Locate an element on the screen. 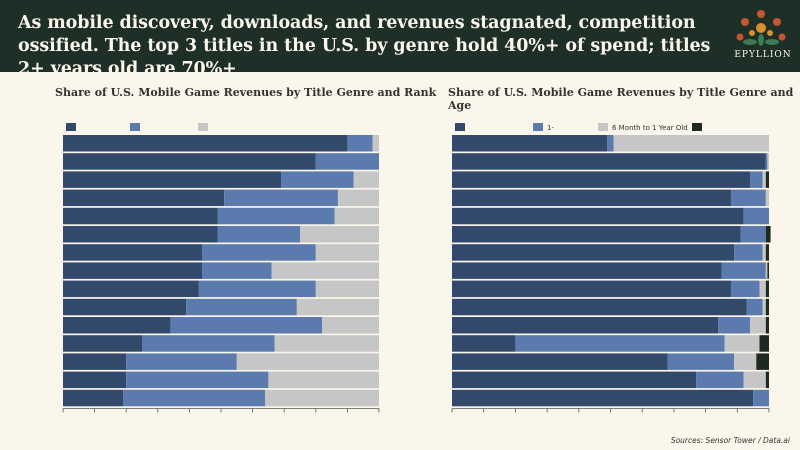  legend-label-2: 6 Month to 1 Year Old is located at coordinates (650, 128).